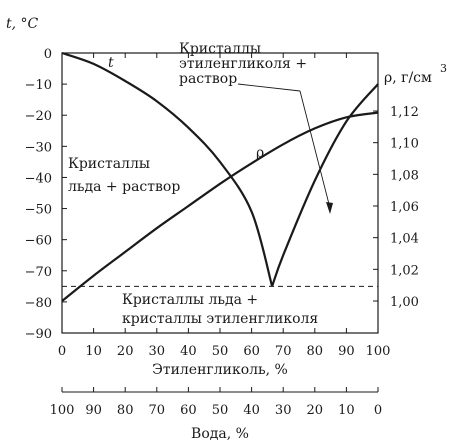 Image resolution: width=459 pixels, height=444 pixels. I want to click on y-right-tick-label: 1,04, so click(404, 239).